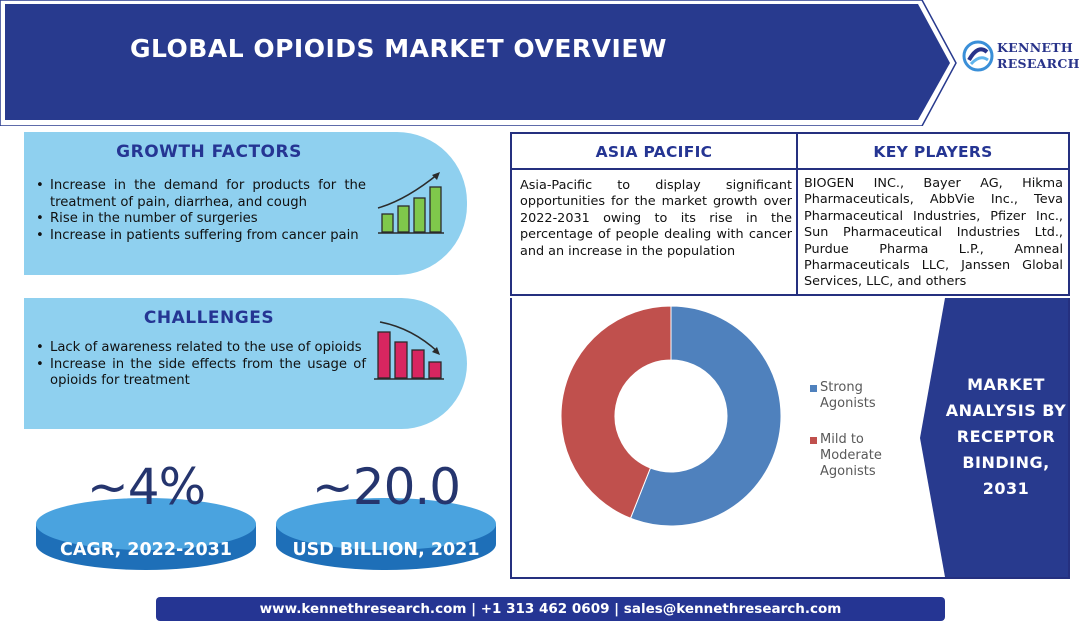 The height and width of the screenshot is (636, 1080). Describe the element at coordinates (146, 550) in the screenshot. I see `cagr-label: CAGR, 2022-2031` at that location.